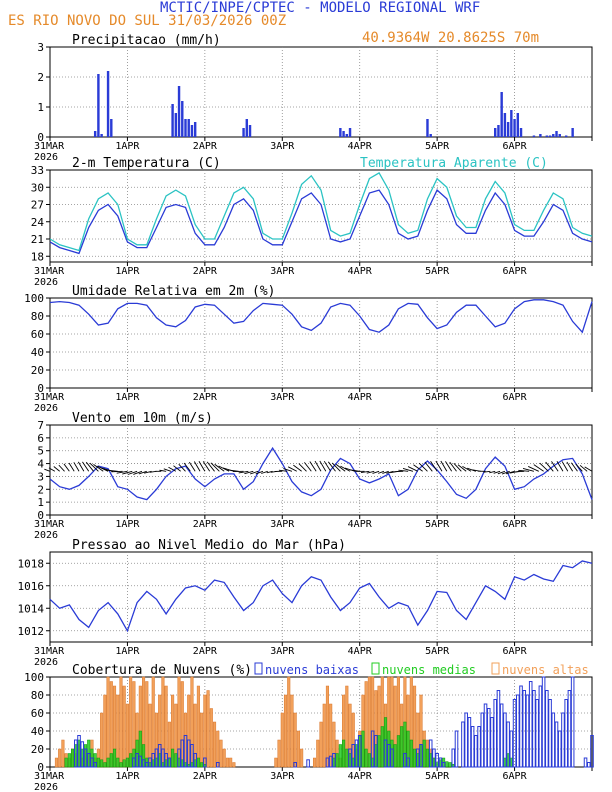 The height and width of the screenshot is (792, 612). What do you see at coordinates (205, 271) in the screenshot?
I see `temp-xtick-label: 2APR` at bounding box center [205, 271].